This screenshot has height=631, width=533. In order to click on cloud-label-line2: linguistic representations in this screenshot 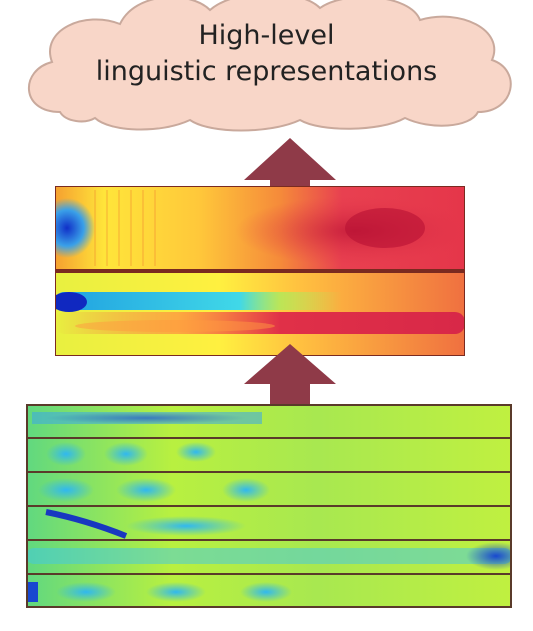, I will do `click(266, 71)`.